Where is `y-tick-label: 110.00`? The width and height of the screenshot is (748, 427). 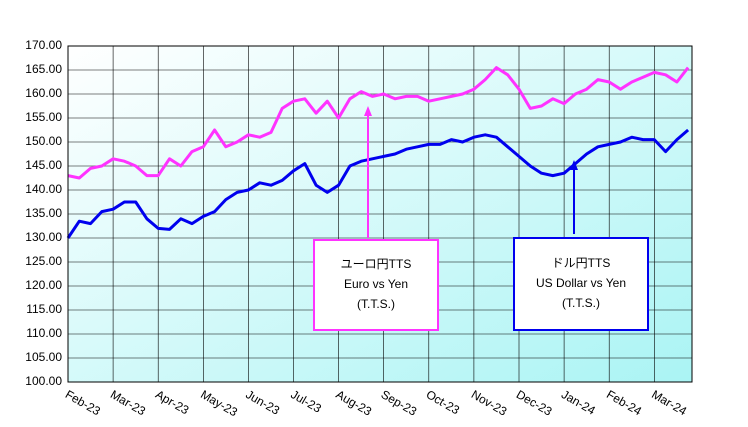 y-tick-label: 110.00 is located at coordinates (44, 333).